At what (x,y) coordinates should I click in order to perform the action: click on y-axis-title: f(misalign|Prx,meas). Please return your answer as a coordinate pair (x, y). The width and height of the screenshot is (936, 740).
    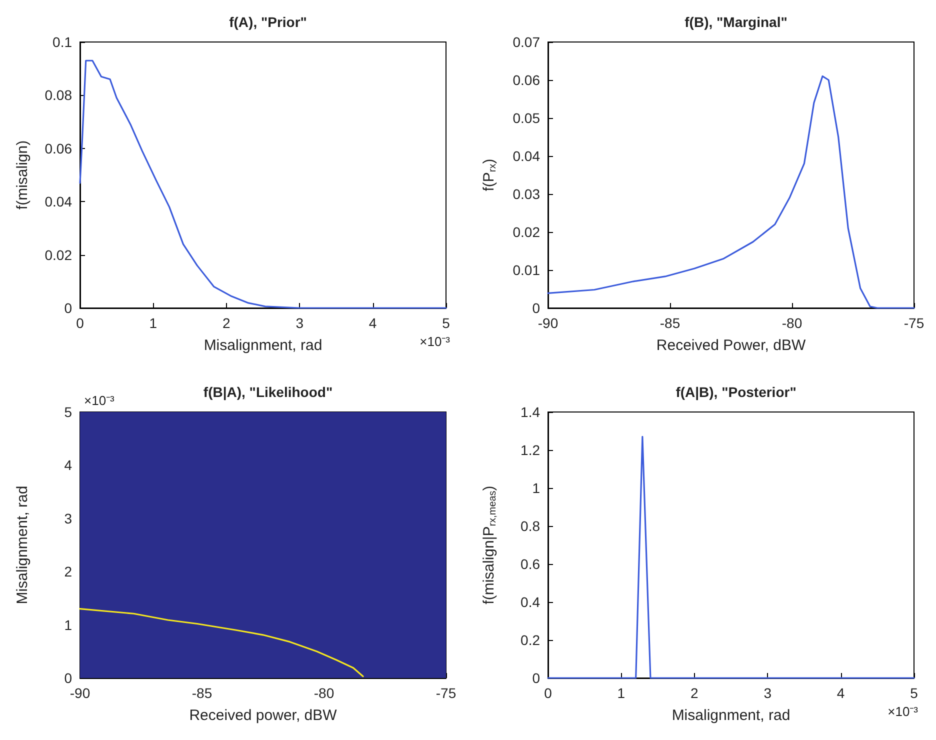
    Looking at the image, I should click on (489, 545).